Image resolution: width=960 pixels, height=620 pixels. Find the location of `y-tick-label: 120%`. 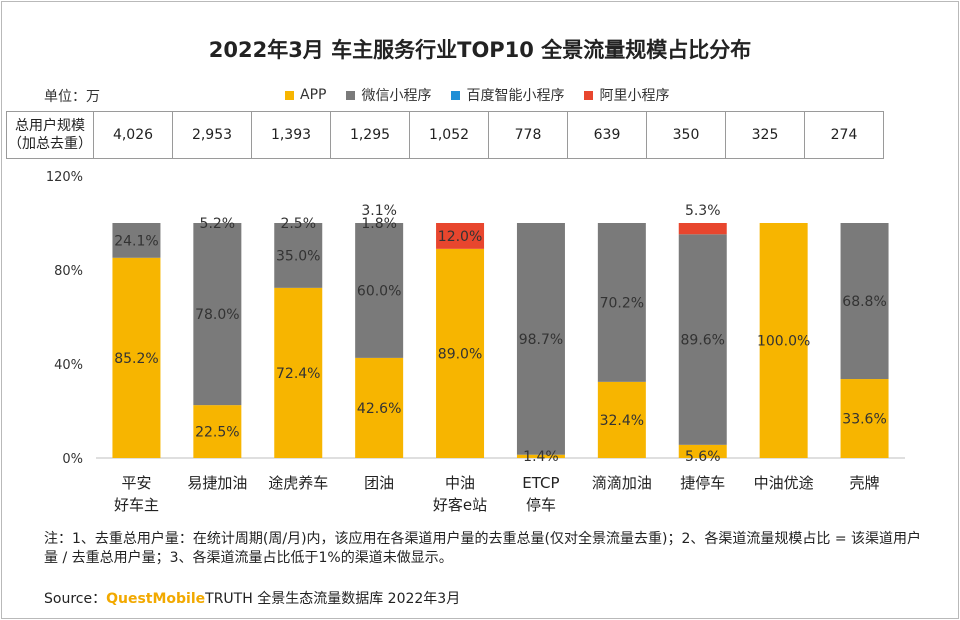

y-tick-label: 120% is located at coordinates (64, 177).